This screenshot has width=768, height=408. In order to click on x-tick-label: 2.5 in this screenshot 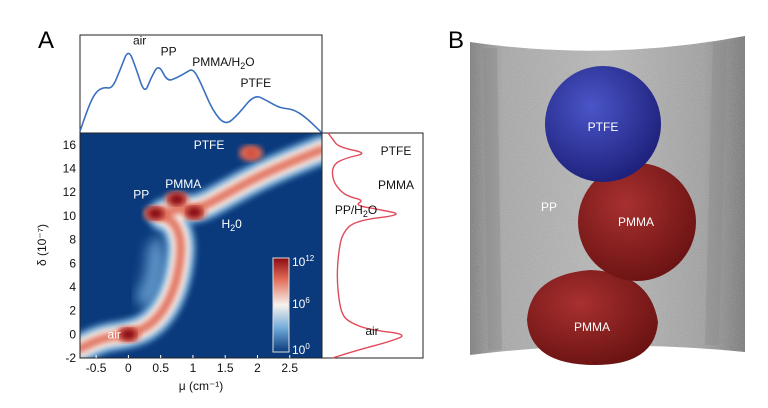, I will do `click(289, 368)`.